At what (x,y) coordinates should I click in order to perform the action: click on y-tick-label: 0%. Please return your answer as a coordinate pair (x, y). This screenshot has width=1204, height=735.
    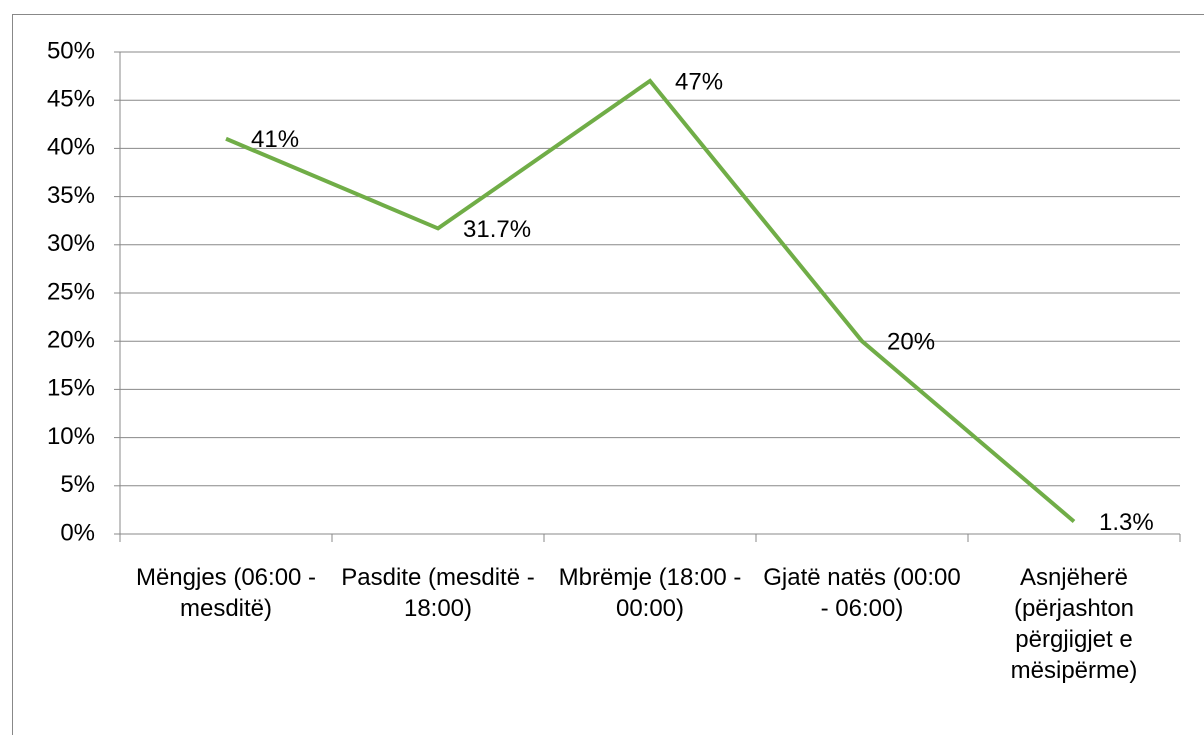
    Looking at the image, I should click on (77, 532).